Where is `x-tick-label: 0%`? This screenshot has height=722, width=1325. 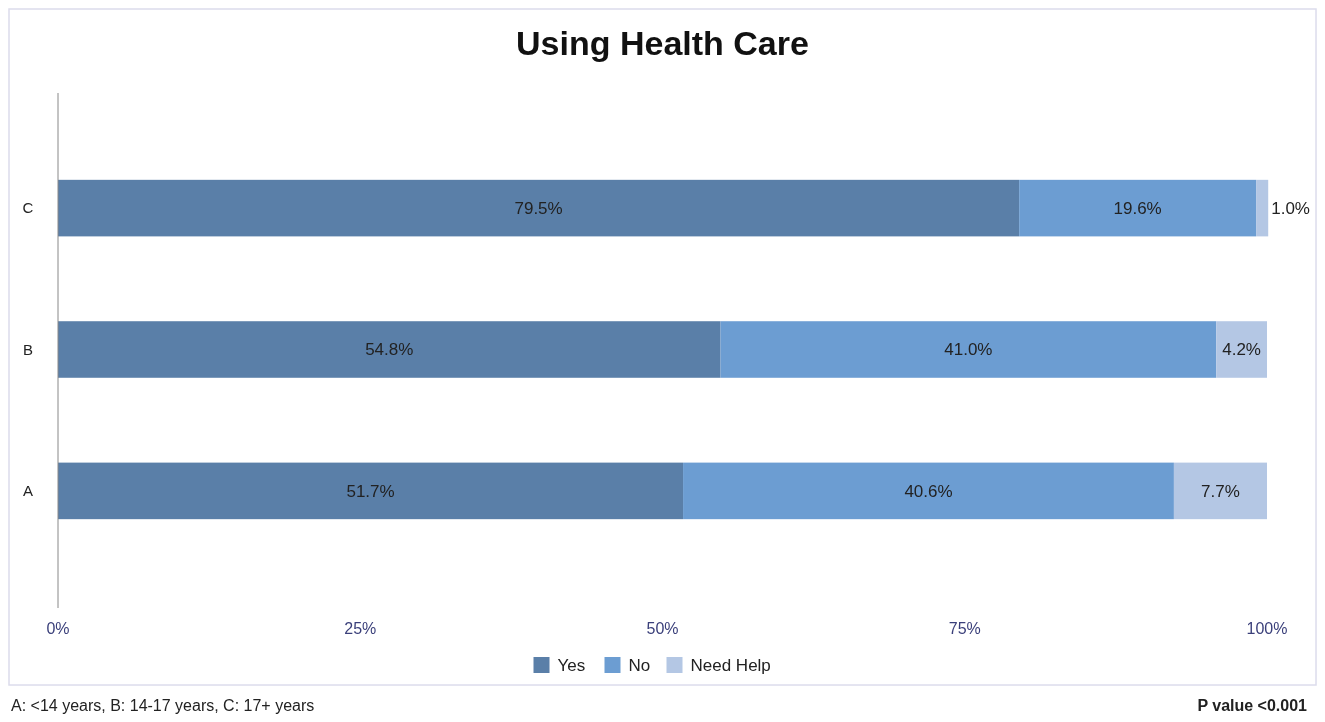 x-tick-label: 0% is located at coordinates (58, 628).